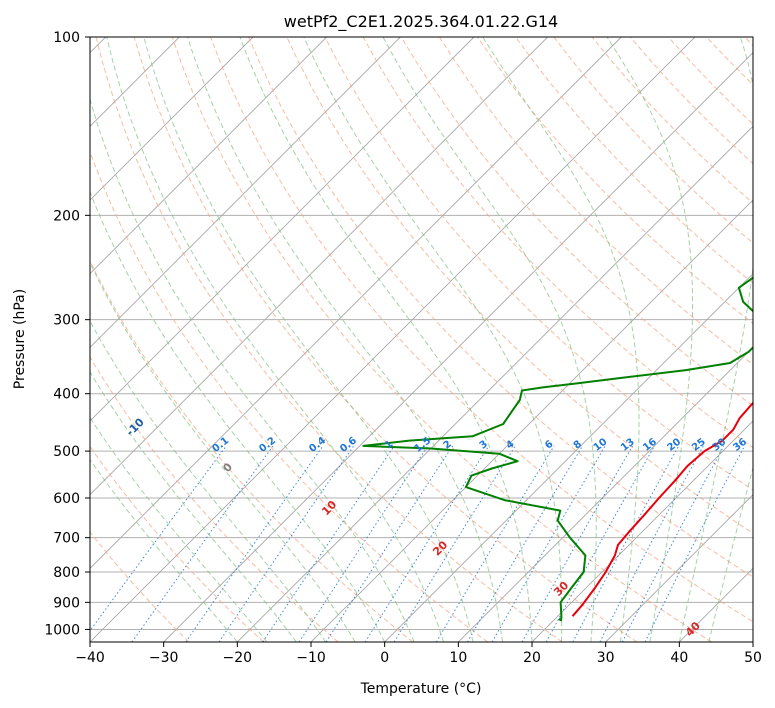 The height and width of the screenshot is (708, 775). I want to click on x-tick-label: −30, so click(164, 658).